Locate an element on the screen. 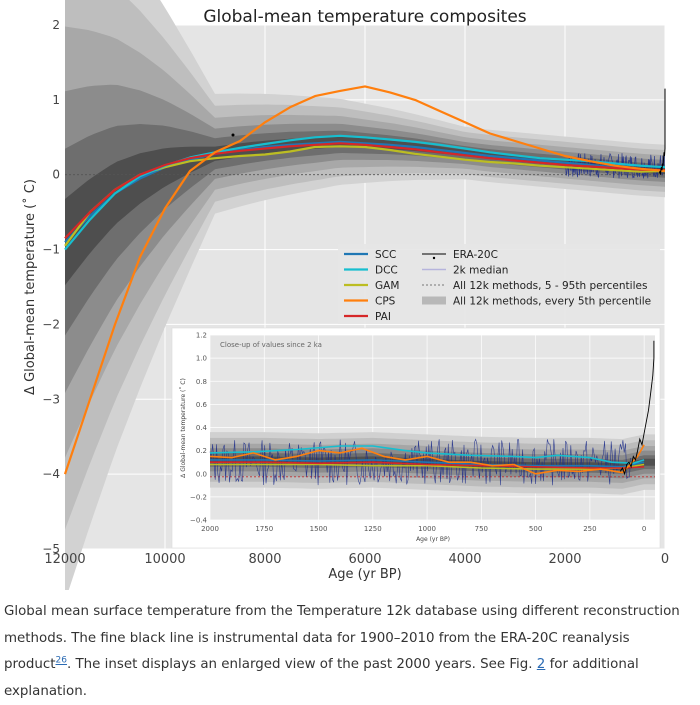 The image size is (700, 705). inset-x-tick-label: 500 is located at coordinates (535, 529).